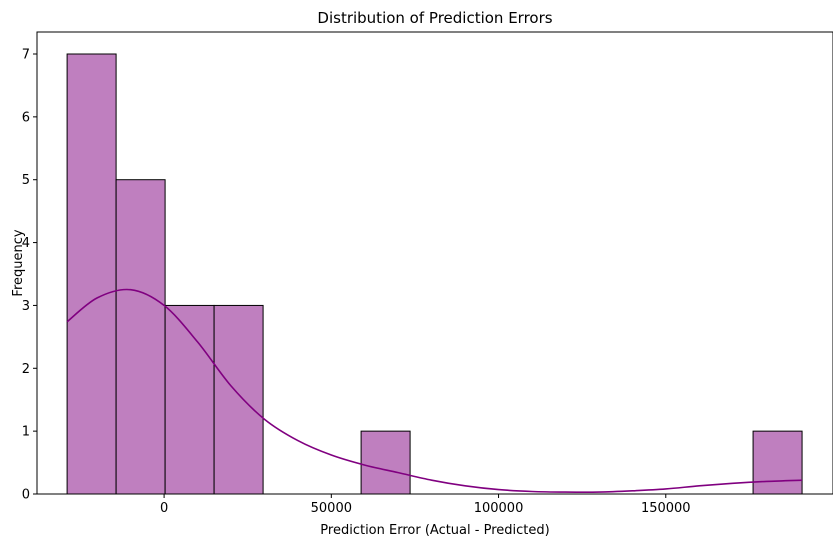 Image resolution: width=833 pixels, height=547 pixels. I want to click on y-axis-label: Frequency, so click(18, 262).